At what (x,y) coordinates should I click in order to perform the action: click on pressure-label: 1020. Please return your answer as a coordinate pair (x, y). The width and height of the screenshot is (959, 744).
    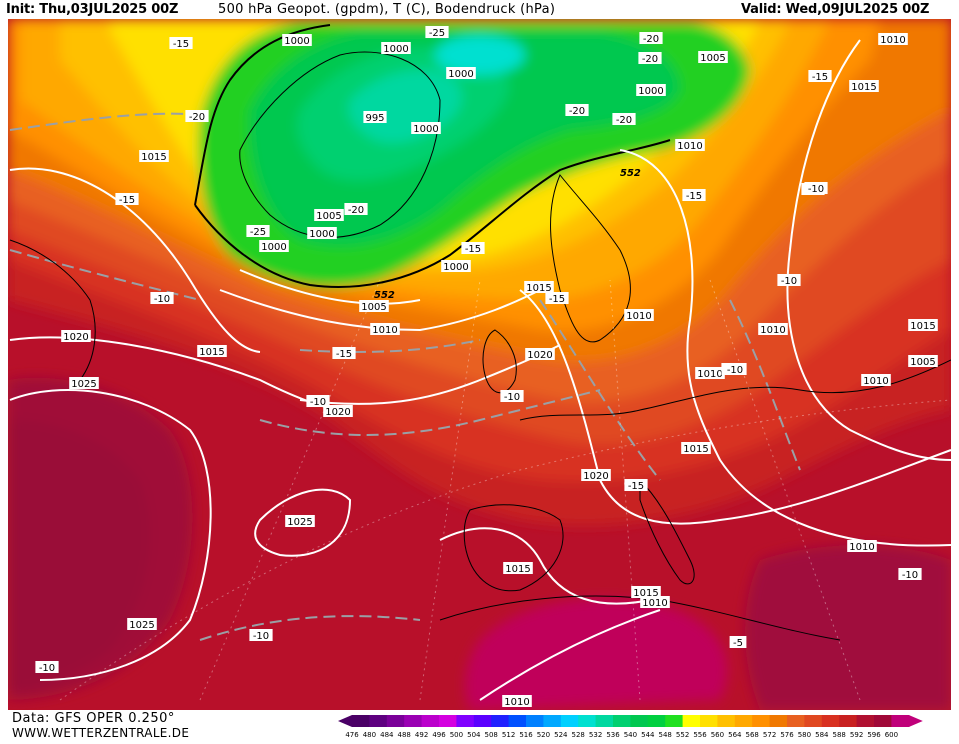
    Looking at the image, I should click on (338, 411).